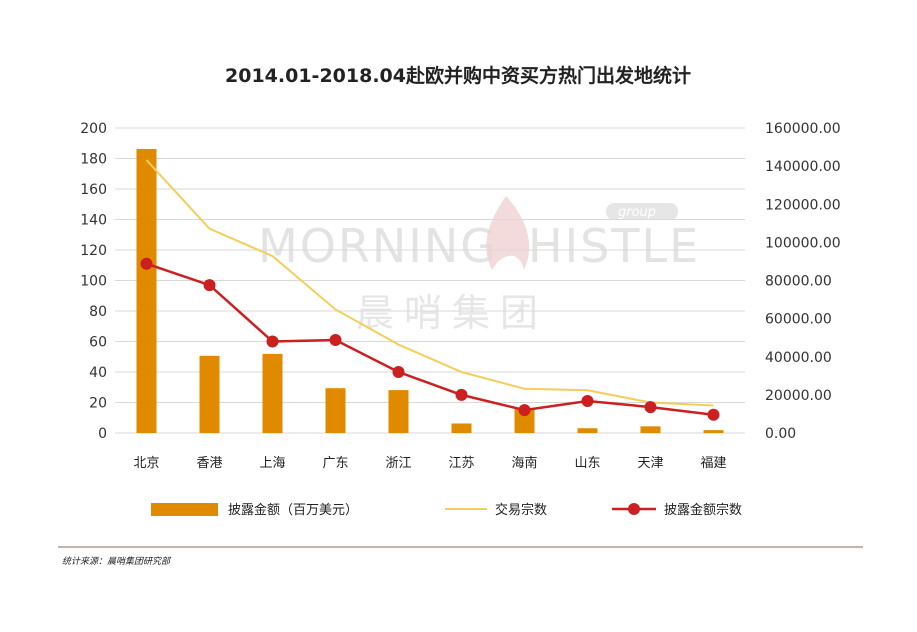 The width and height of the screenshot is (917, 632). What do you see at coordinates (378, 246) in the screenshot?
I see `watermark-brand-left: MORNING` at bounding box center [378, 246].